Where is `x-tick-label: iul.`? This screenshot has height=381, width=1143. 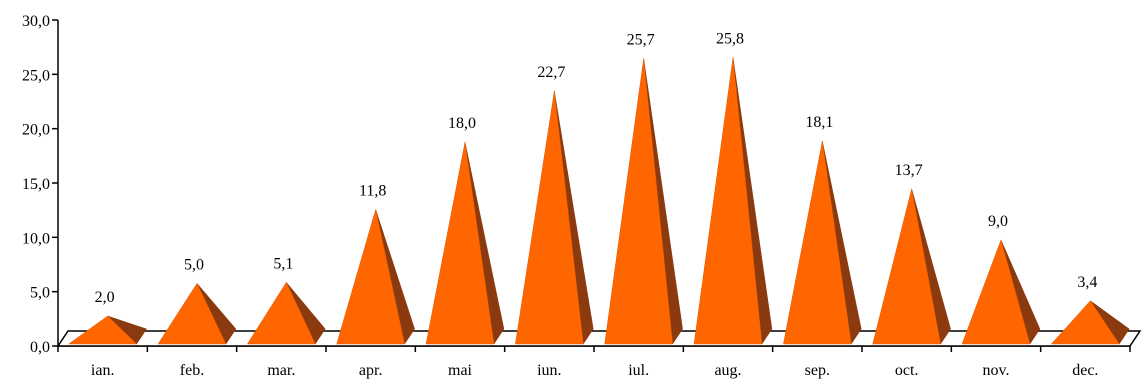 x-tick-label: iul. is located at coordinates (638, 370).